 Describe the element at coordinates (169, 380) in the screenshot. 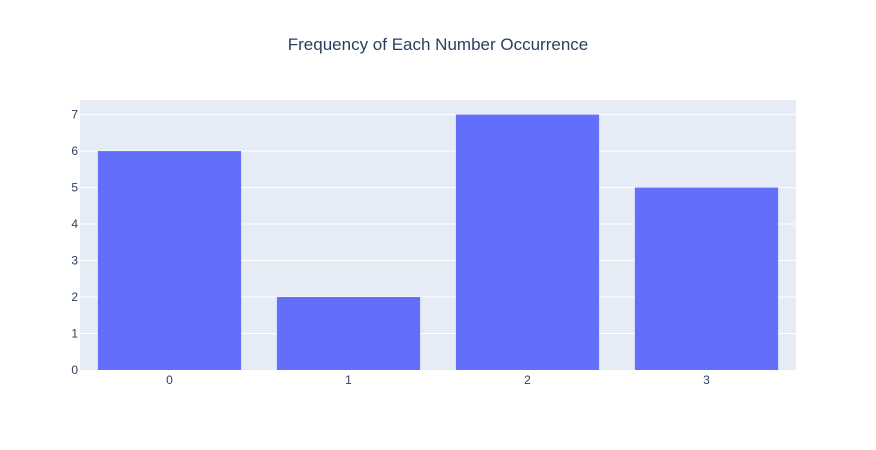

I see `x-tick-label: 0` at that location.